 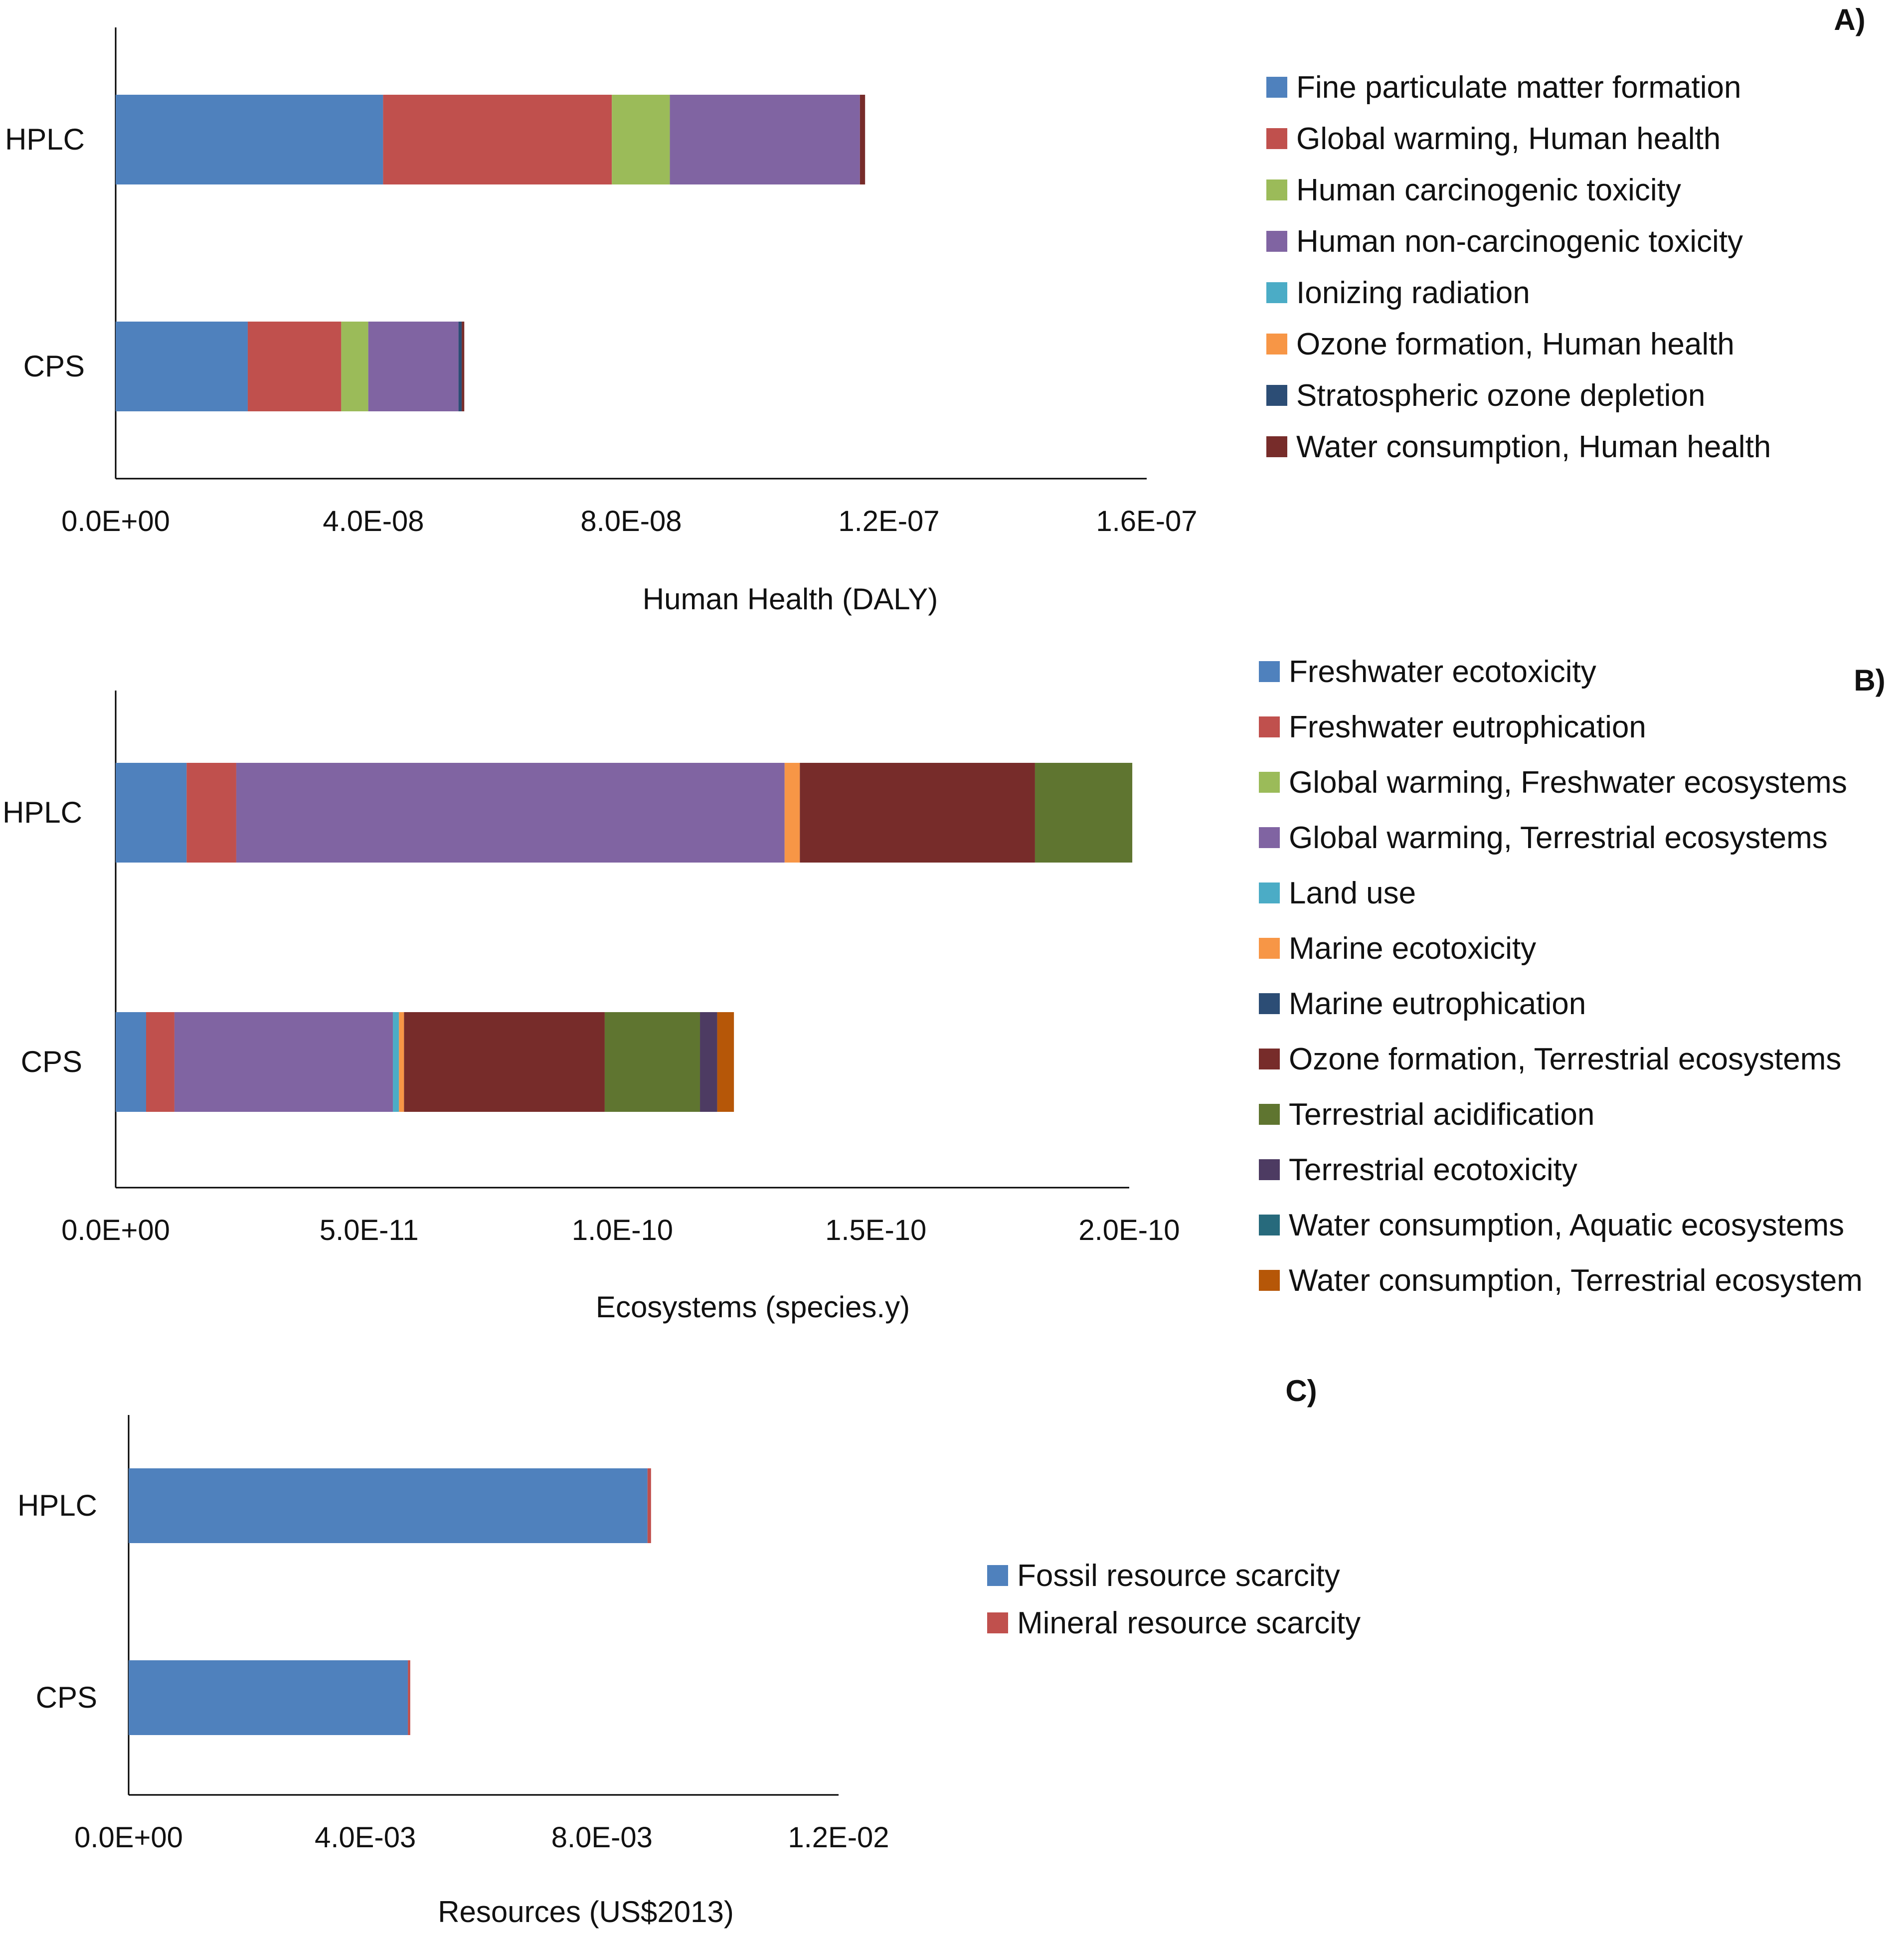 I want to click on bar-hplc-human-non-carcinogenic-toxicity, so click(x=765, y=140).